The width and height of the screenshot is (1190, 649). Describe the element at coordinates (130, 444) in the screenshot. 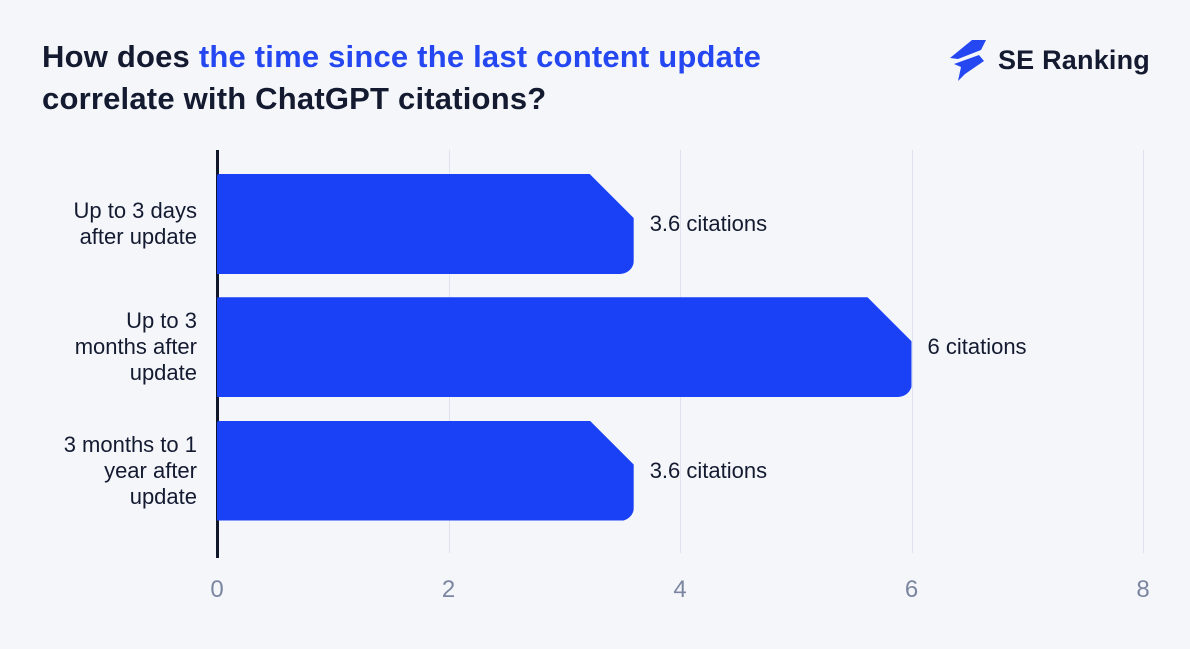

I see `category-label-line: 3 months to 1` at that location.